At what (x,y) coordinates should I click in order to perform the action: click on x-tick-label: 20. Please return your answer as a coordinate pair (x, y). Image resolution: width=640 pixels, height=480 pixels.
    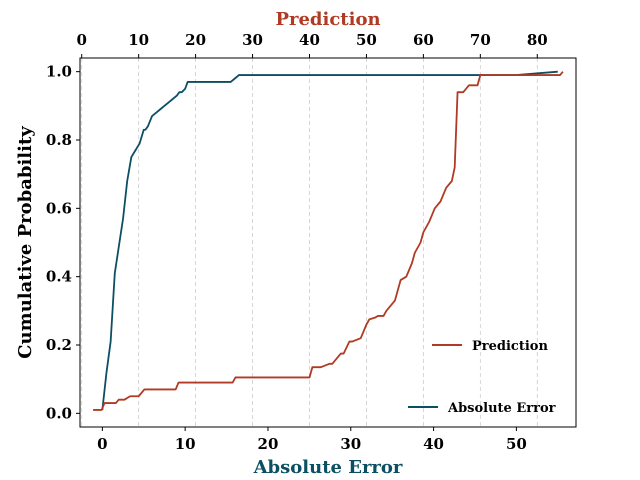
    Looking at the image, I should click on (268, 444).